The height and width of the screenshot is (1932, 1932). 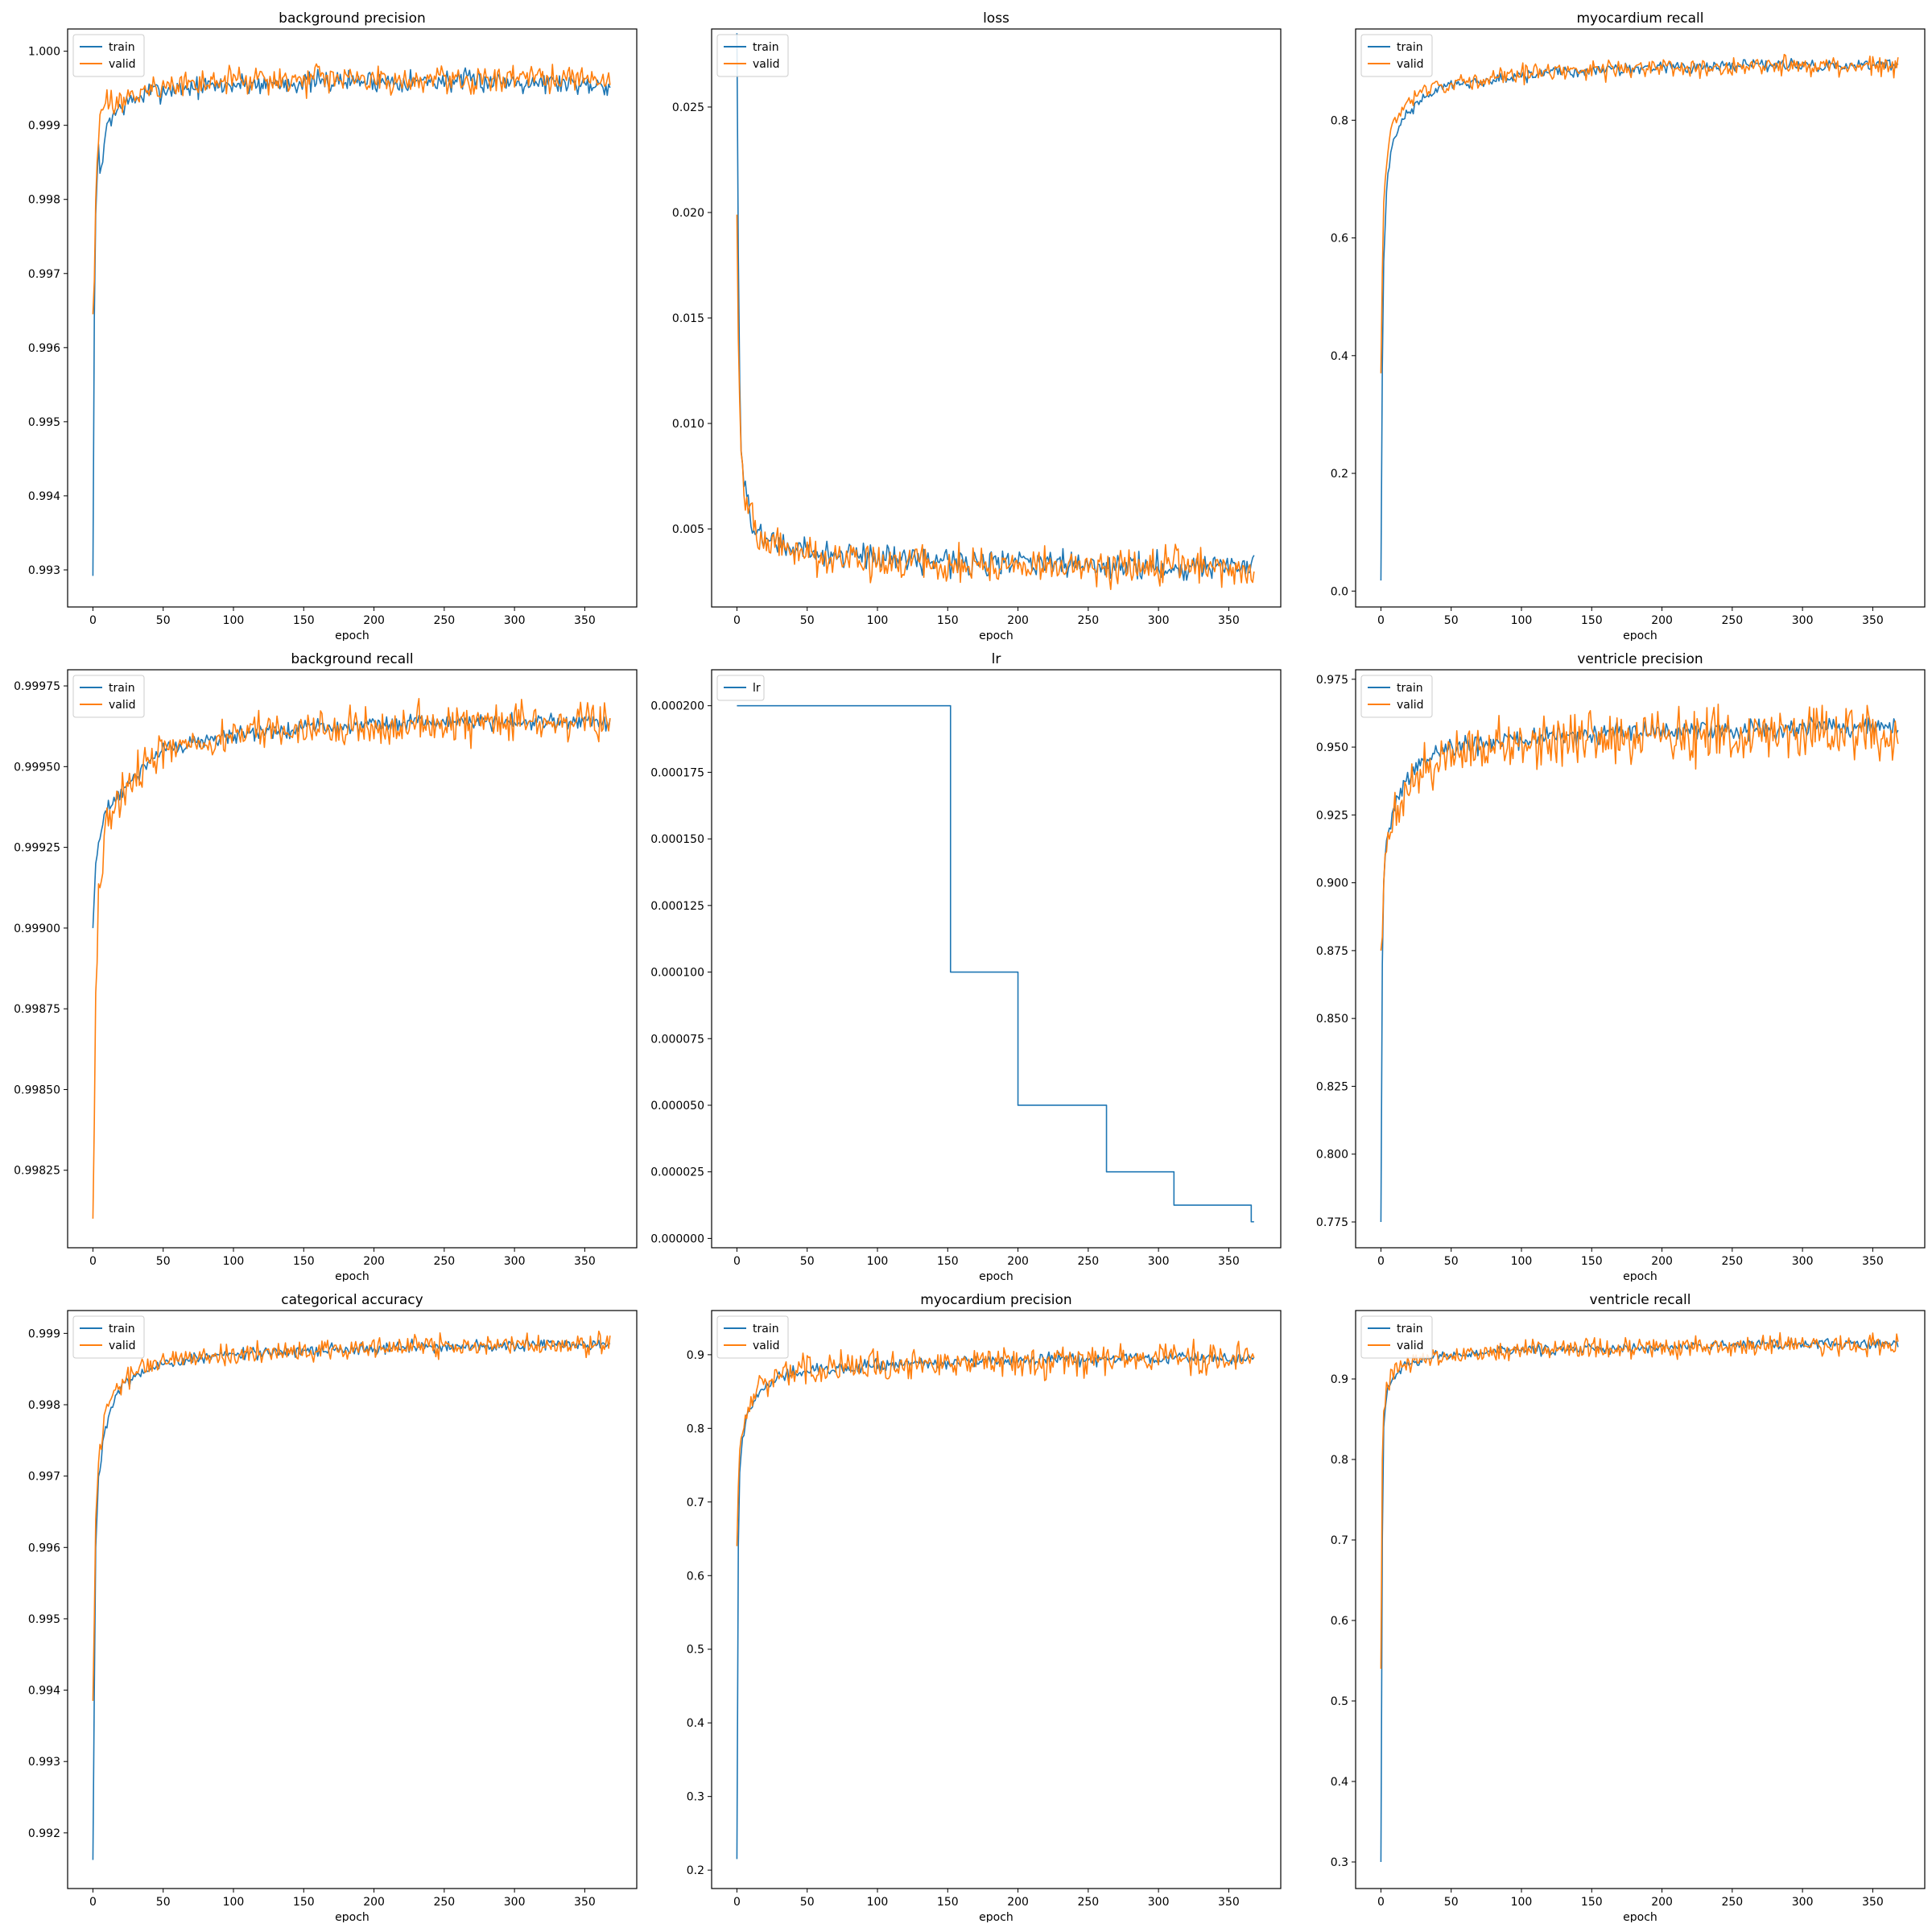 What do you see at coordinates (1339, 1621) in the screenshot?
I see `y-tick-label: 0.6` at bounding box center [1339, 1621].